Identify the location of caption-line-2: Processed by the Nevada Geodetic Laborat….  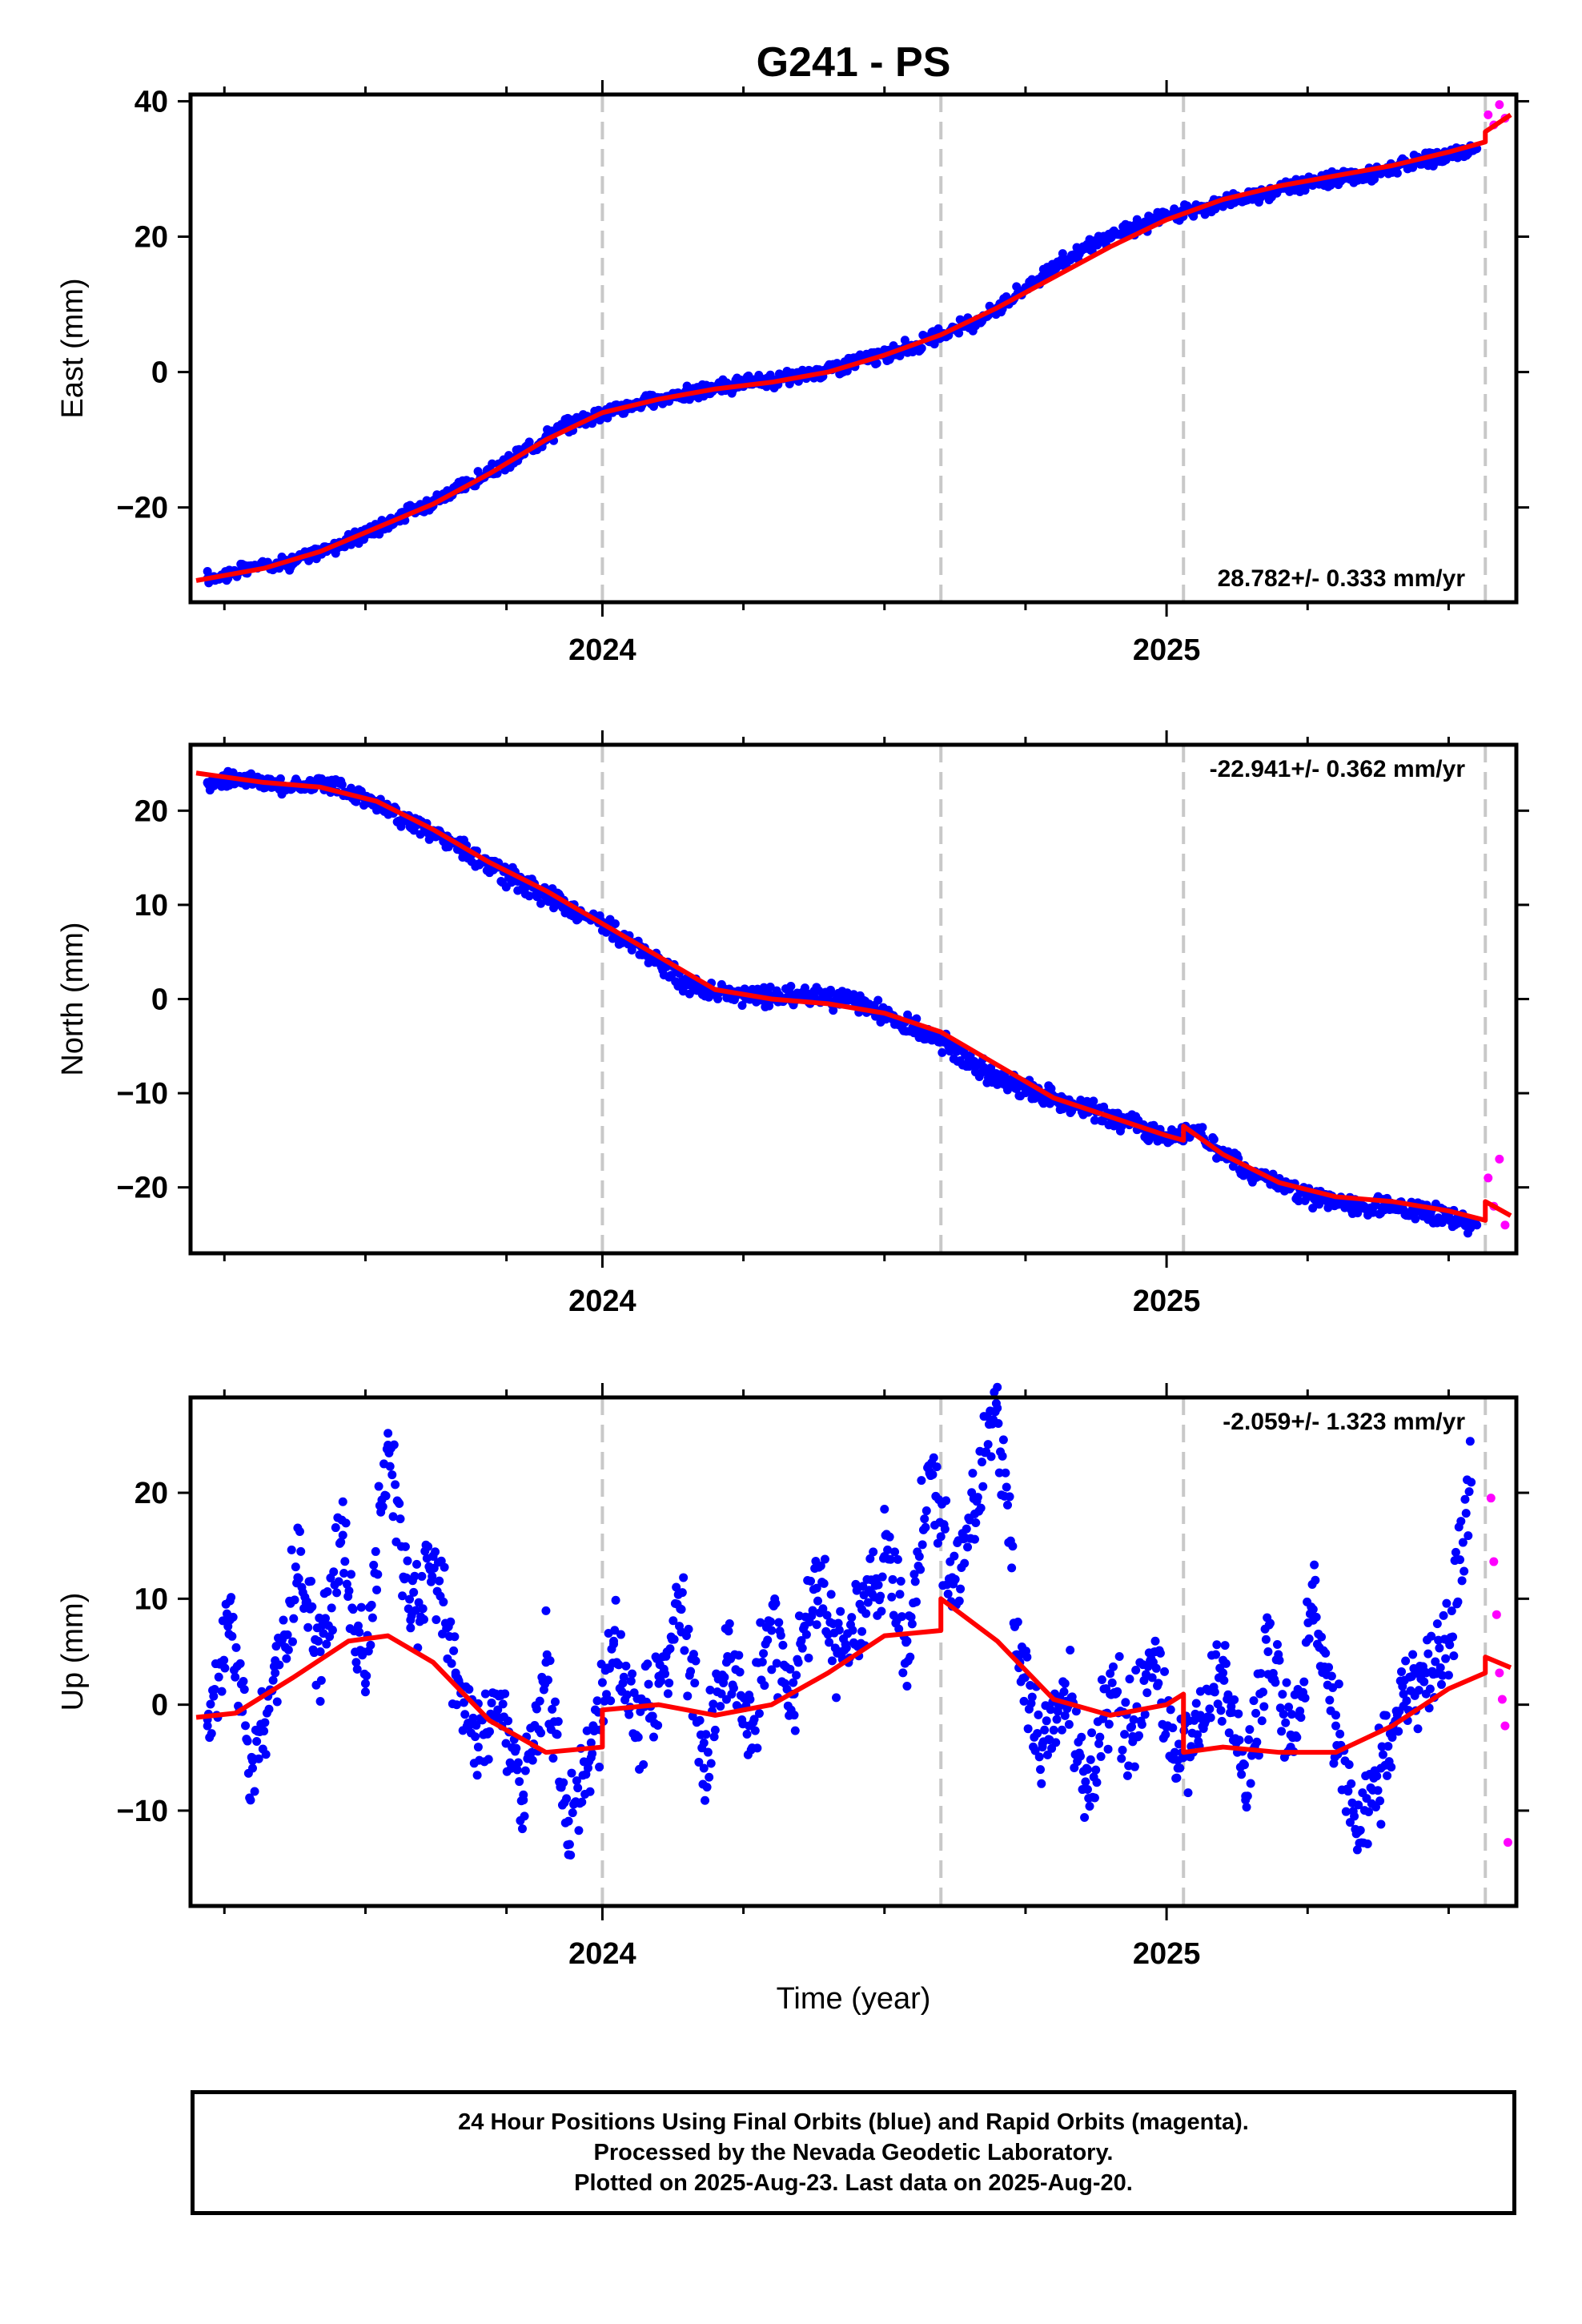
(853, 2152).